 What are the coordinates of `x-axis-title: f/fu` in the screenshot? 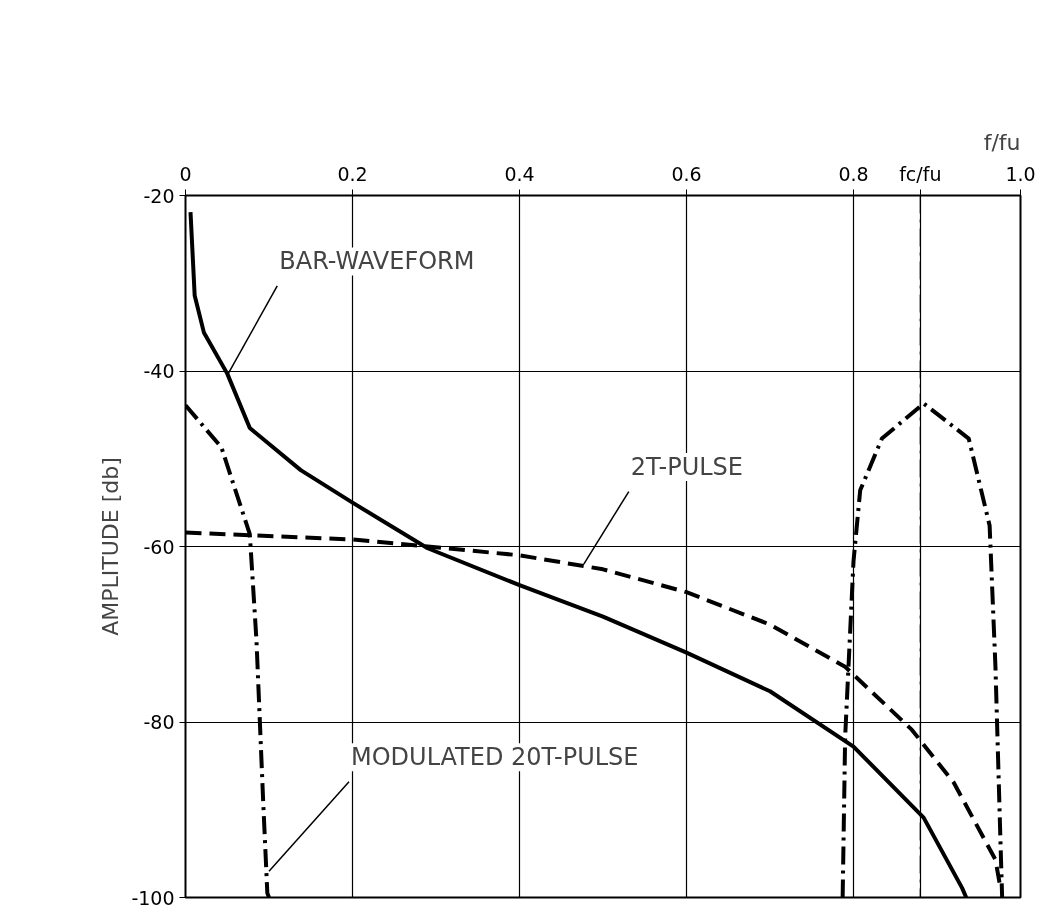 It's located at (1002, 142).